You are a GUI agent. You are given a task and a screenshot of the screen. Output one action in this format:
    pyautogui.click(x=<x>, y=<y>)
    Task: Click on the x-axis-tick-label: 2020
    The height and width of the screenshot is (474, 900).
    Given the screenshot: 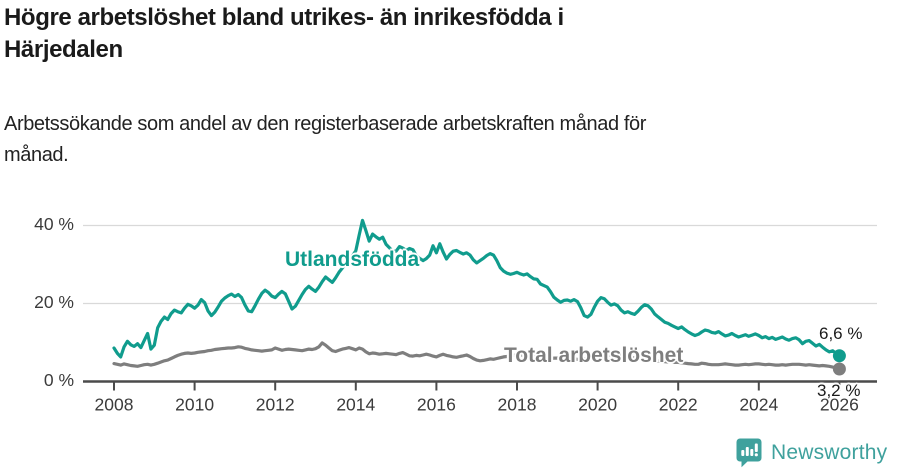 What is the action you would take?
    pyautogui.click(x=597, y=404)
    